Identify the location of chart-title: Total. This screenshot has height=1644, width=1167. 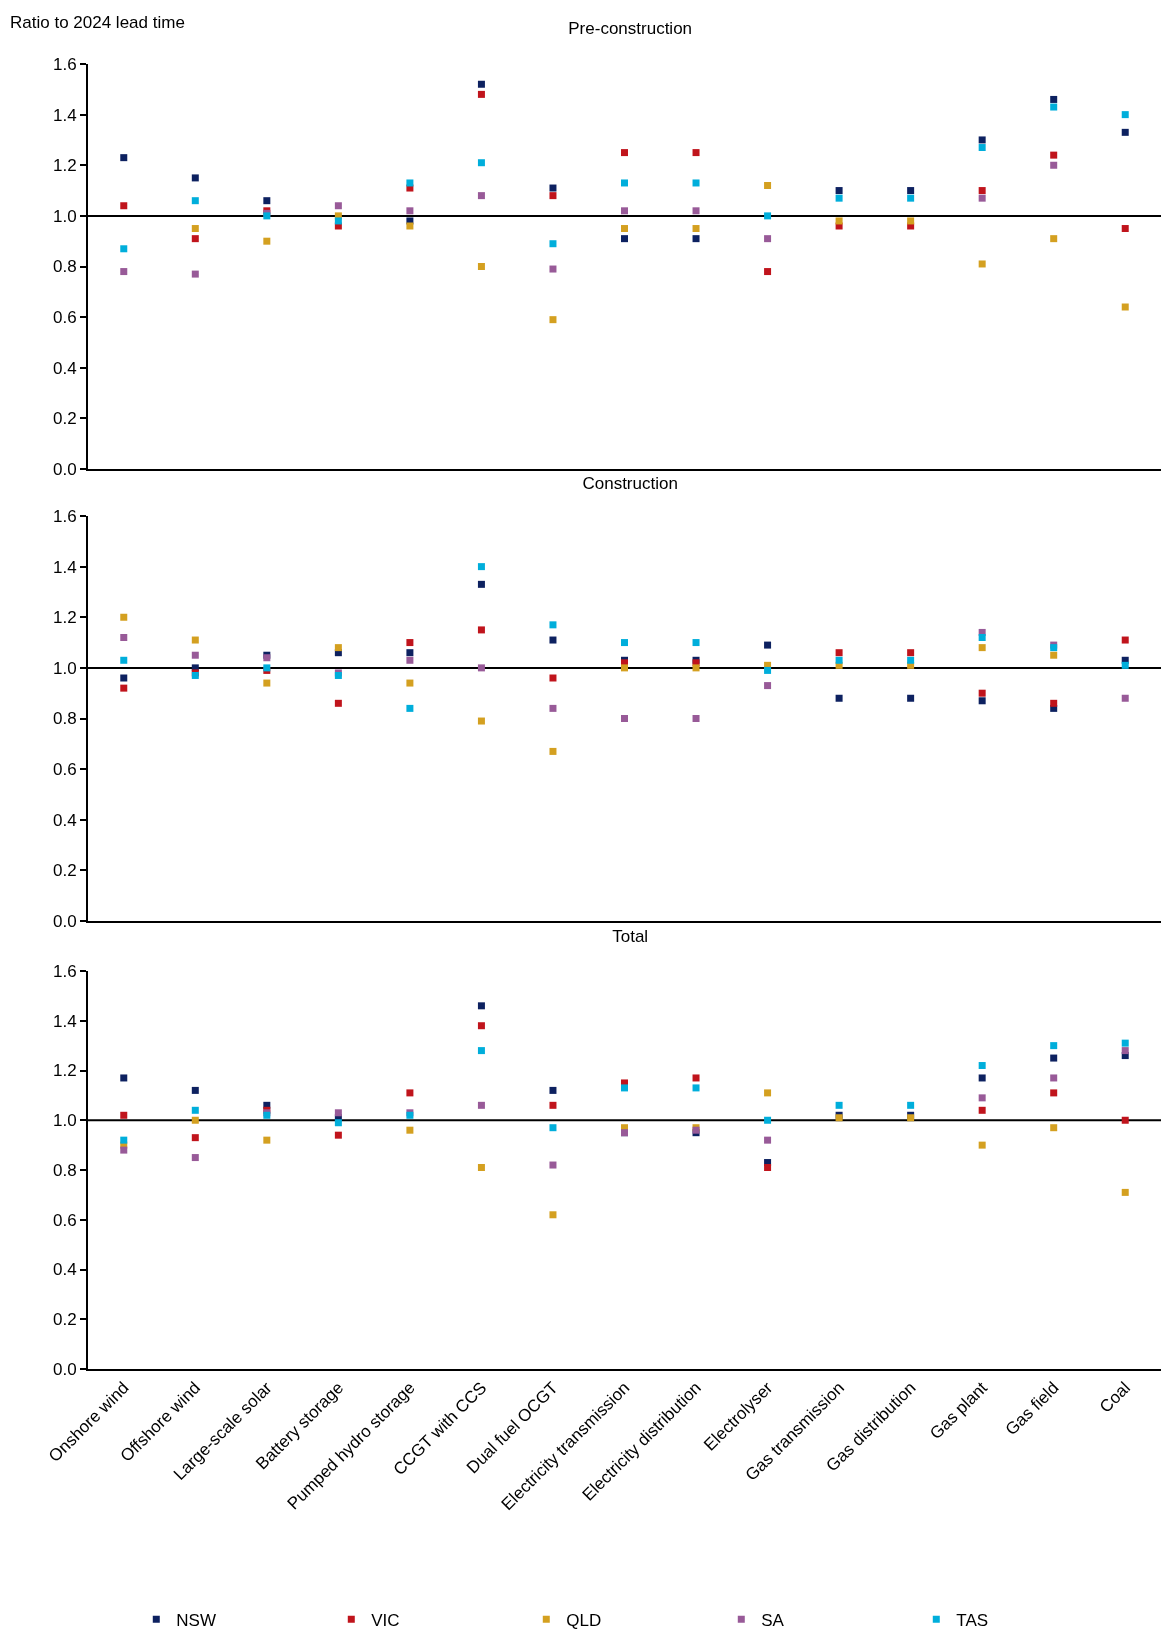
(630, 936).